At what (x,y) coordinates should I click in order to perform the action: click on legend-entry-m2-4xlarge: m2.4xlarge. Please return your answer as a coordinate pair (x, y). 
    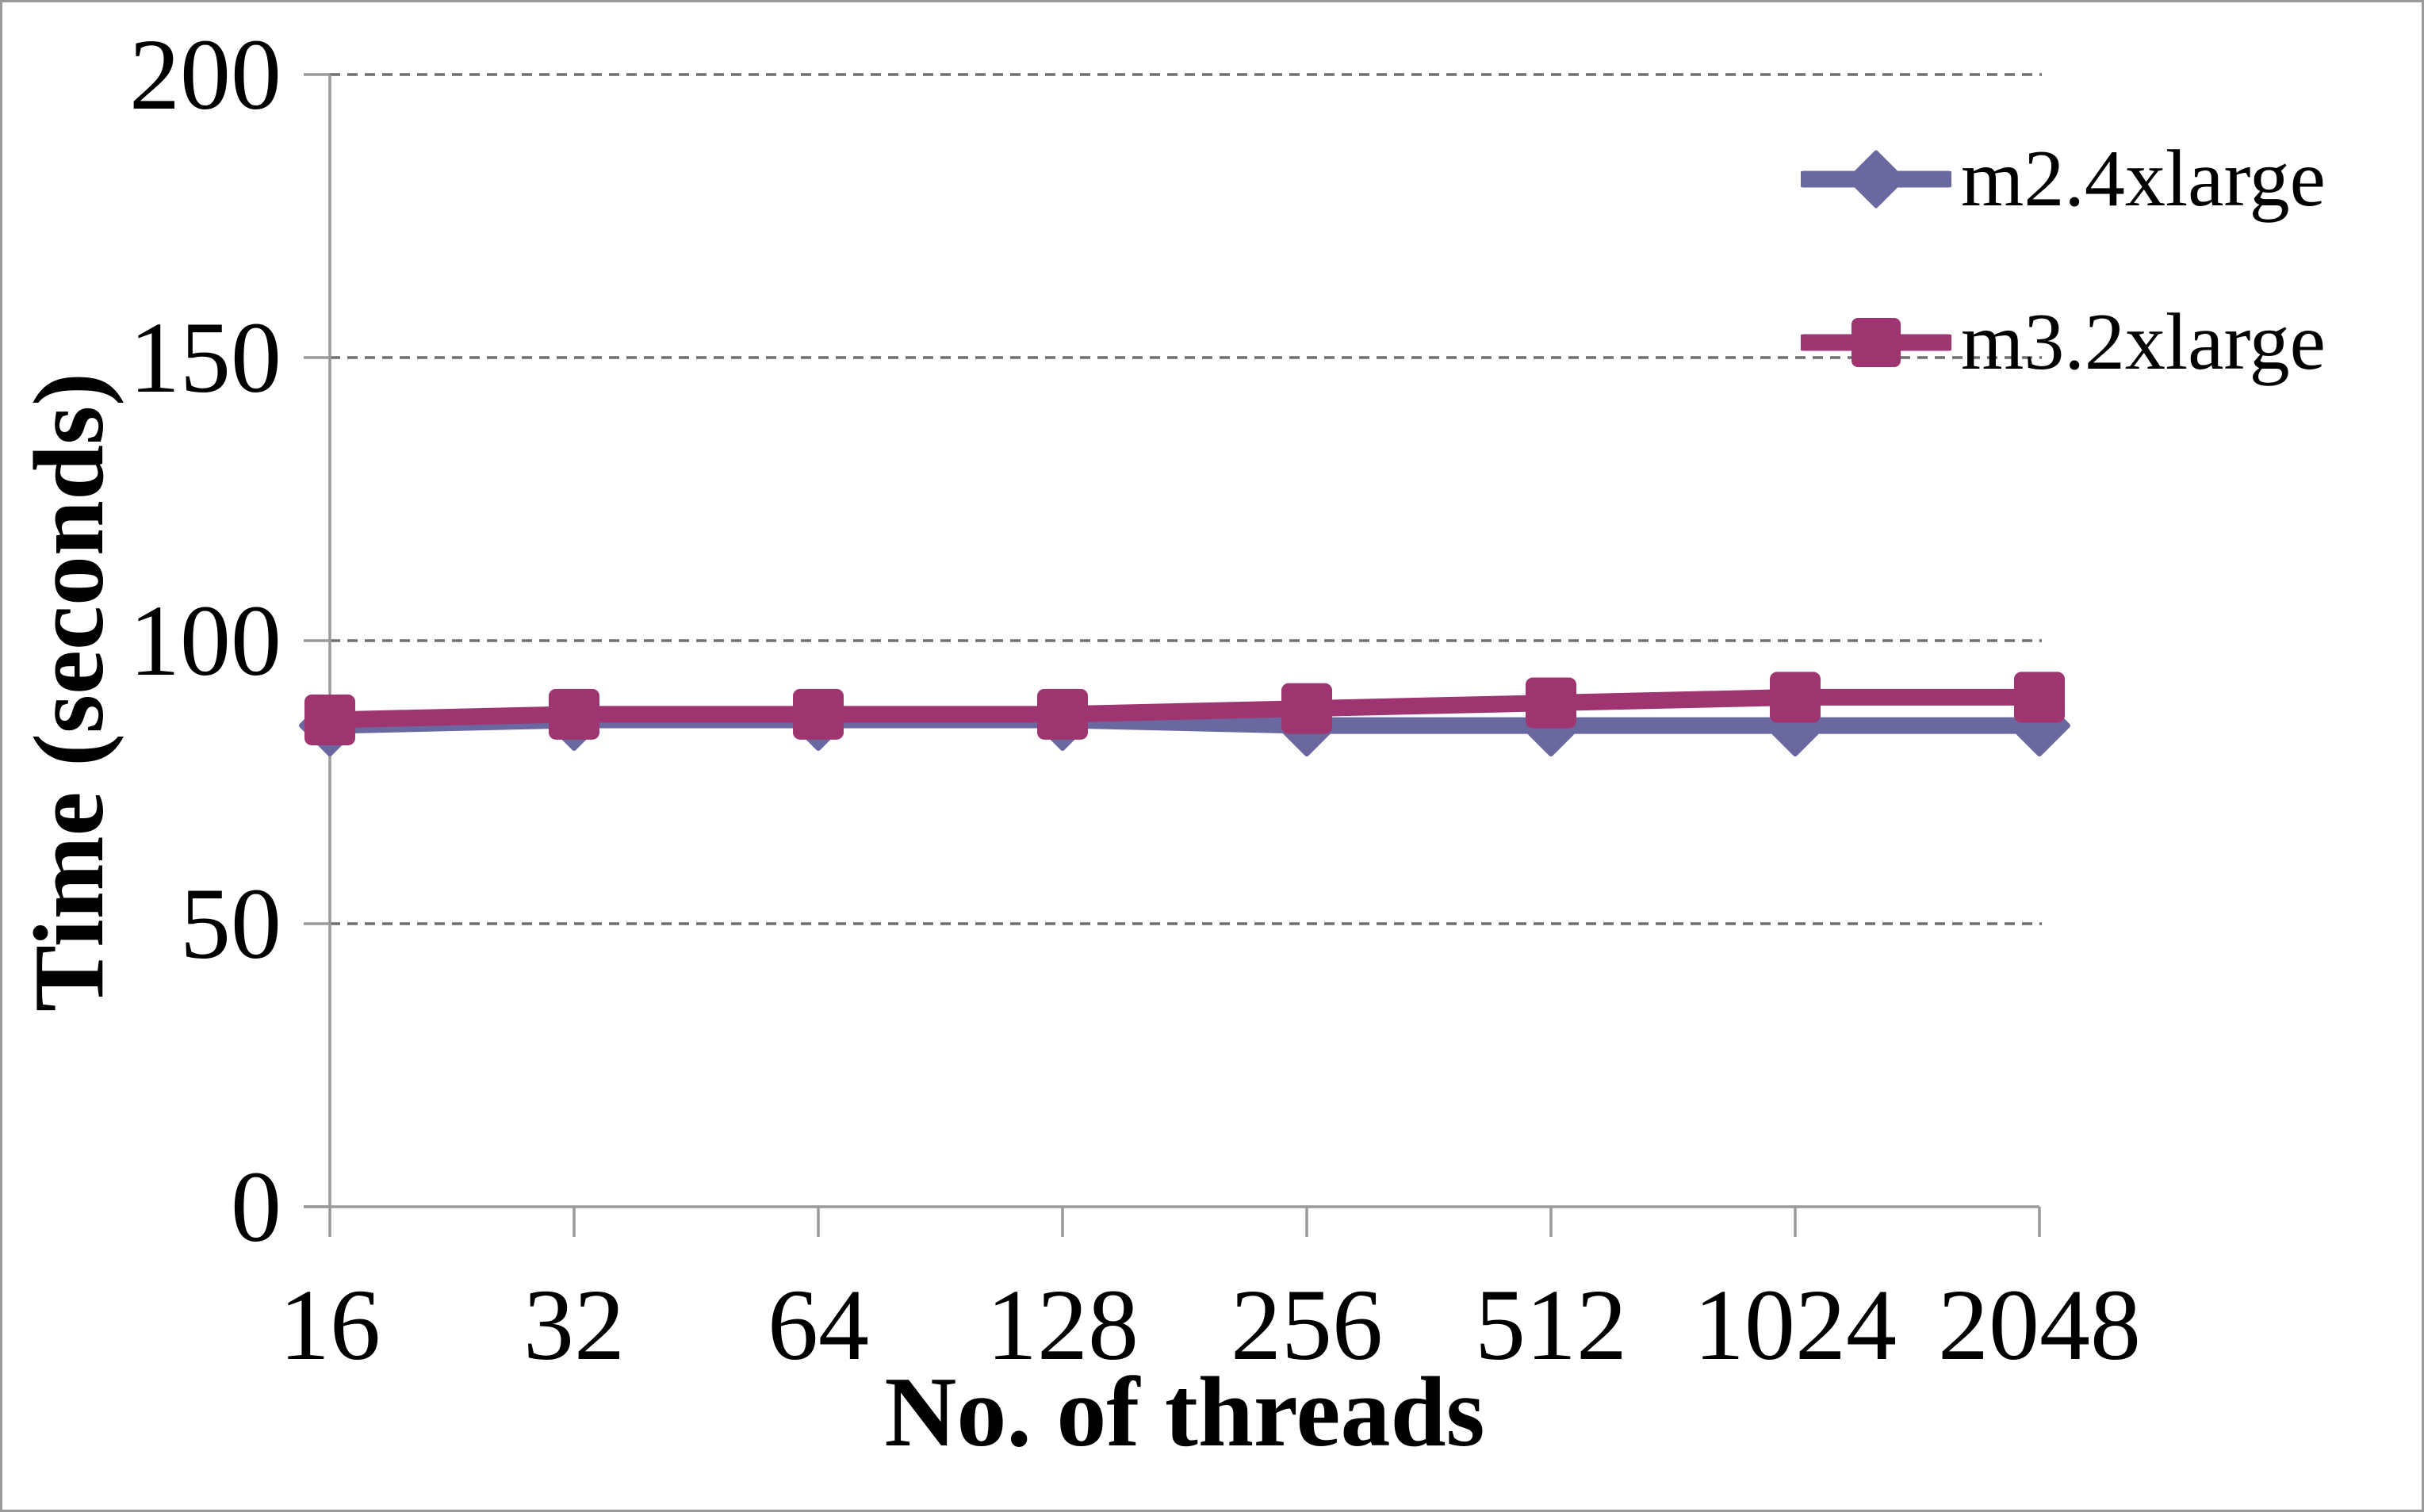
    Looking at the image, I should click on (2063, 180).